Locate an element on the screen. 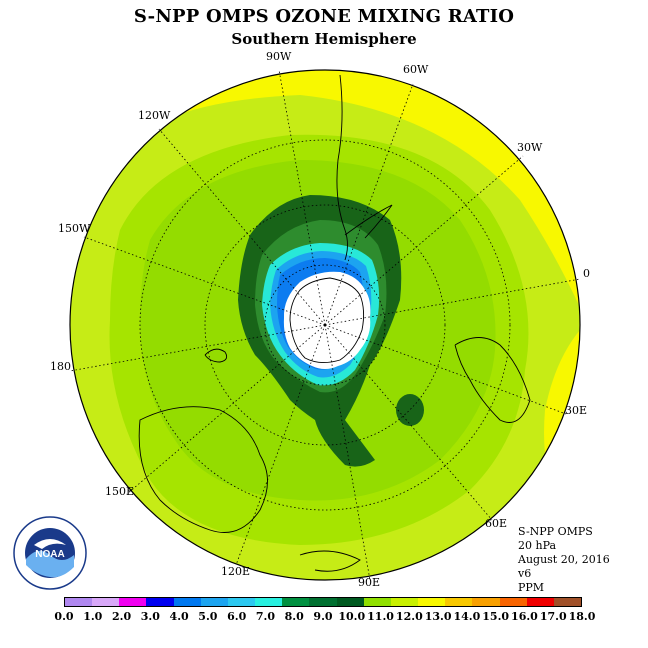  colorbar-tick-label: 7.0 is located at coordinates (265, 616).